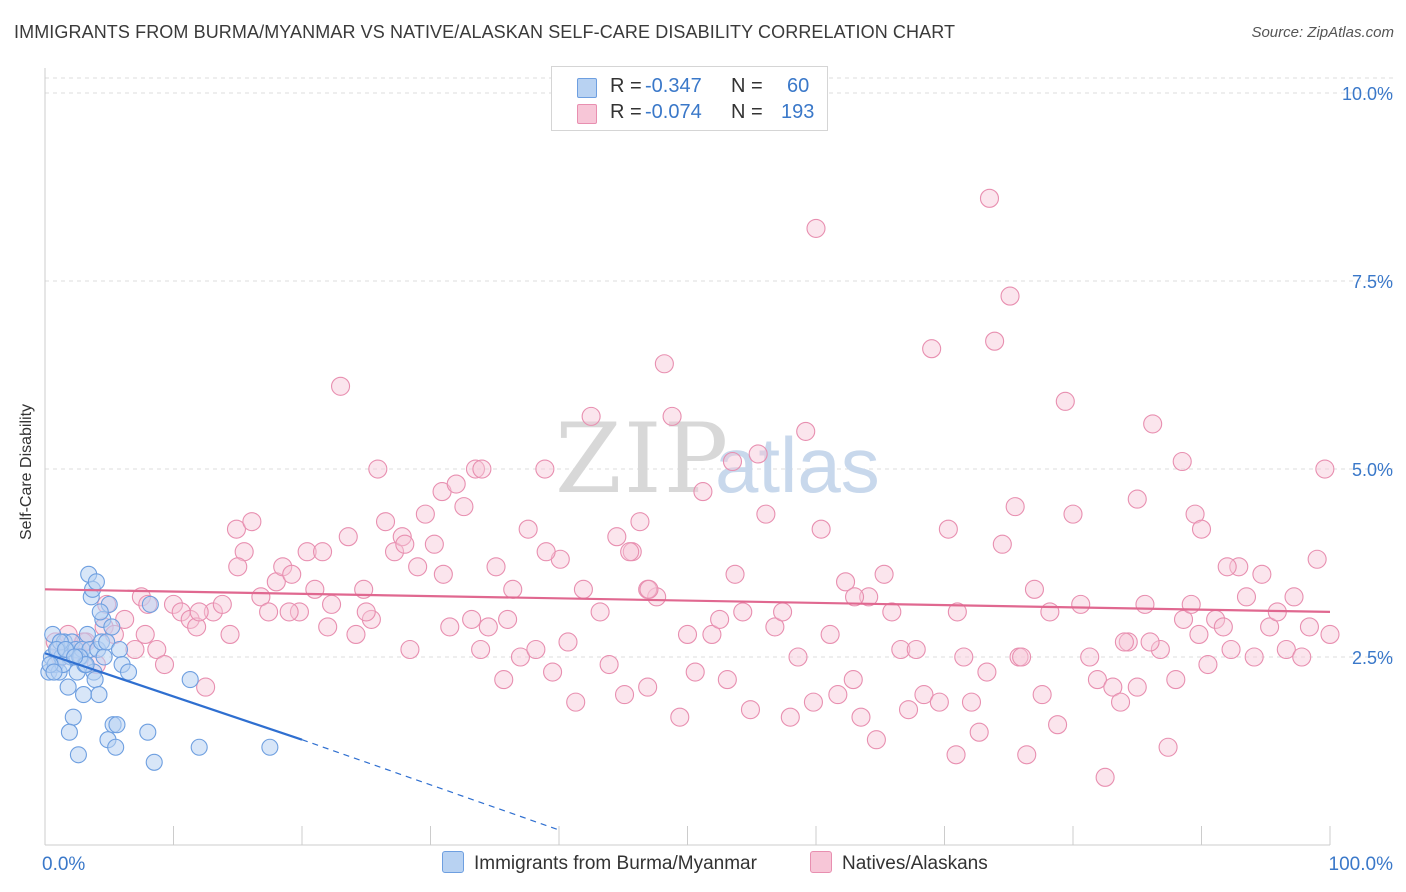 The width and height of the screenshot is (1406, 892). I want to click on bottom-legend-swatch-blue, so click(453, 862).